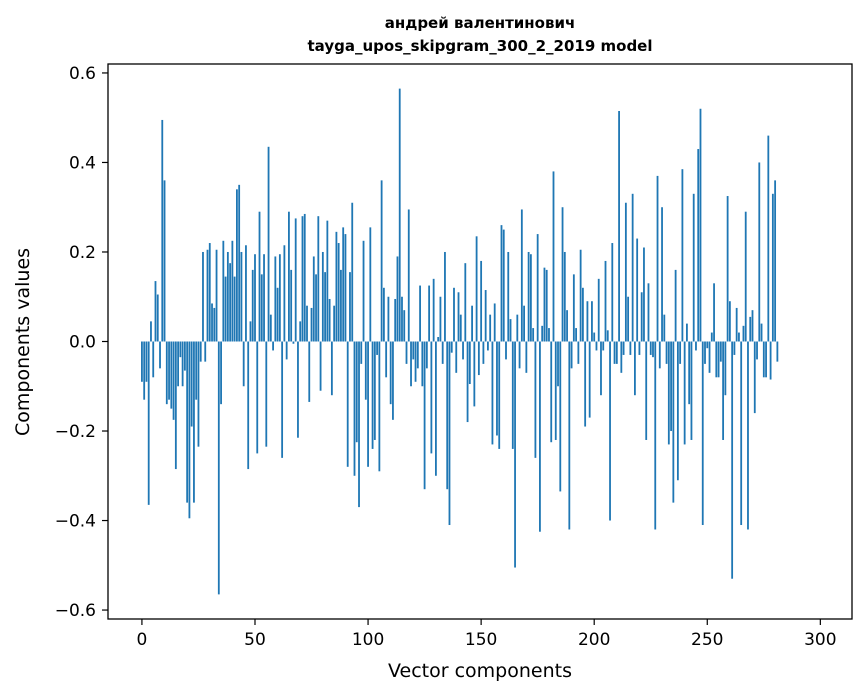  What do you see at coordinates (75, 522) in the screenshot?
I see `y-tick-label: −0.4` at bounding box center [75, 522].